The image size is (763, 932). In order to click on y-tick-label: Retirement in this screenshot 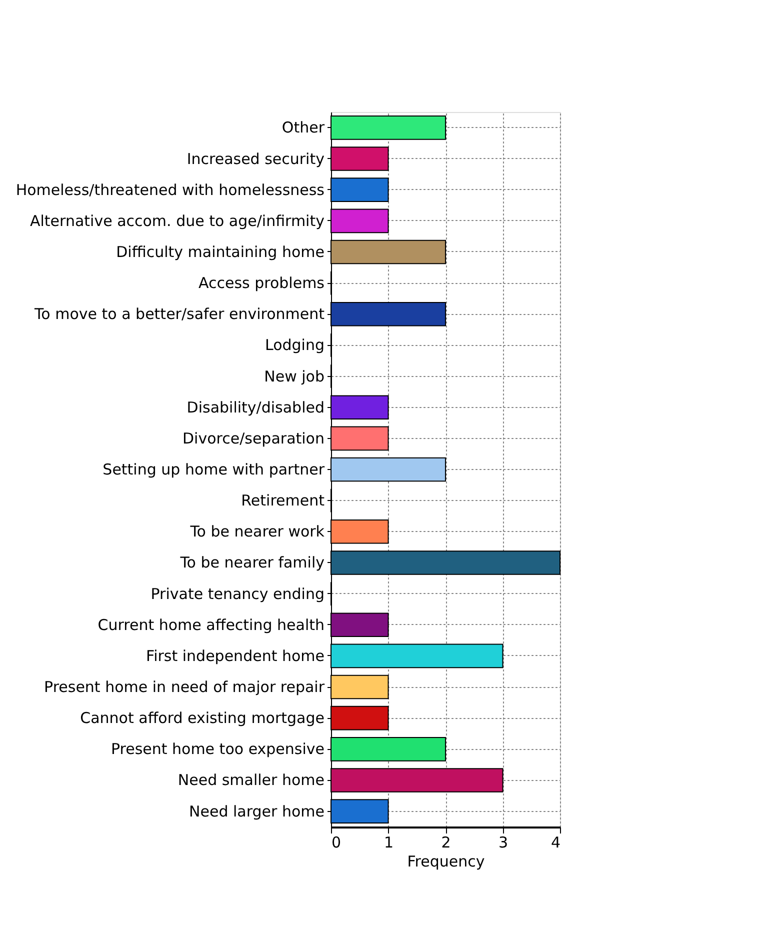, I will do `click(283, 501)`.